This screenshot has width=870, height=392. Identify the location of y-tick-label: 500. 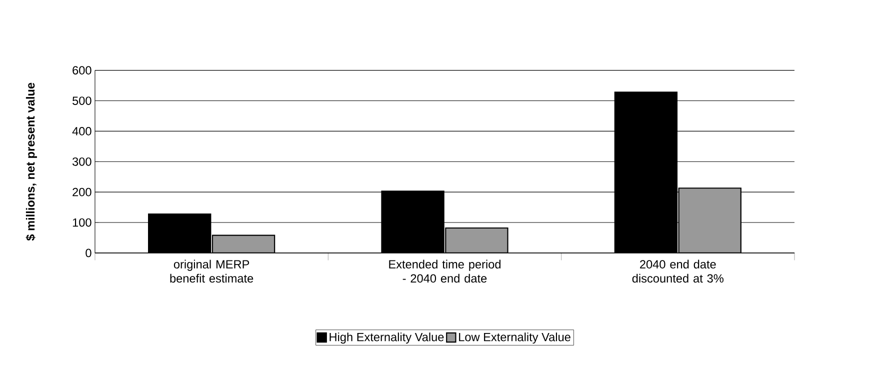
(82, 101).